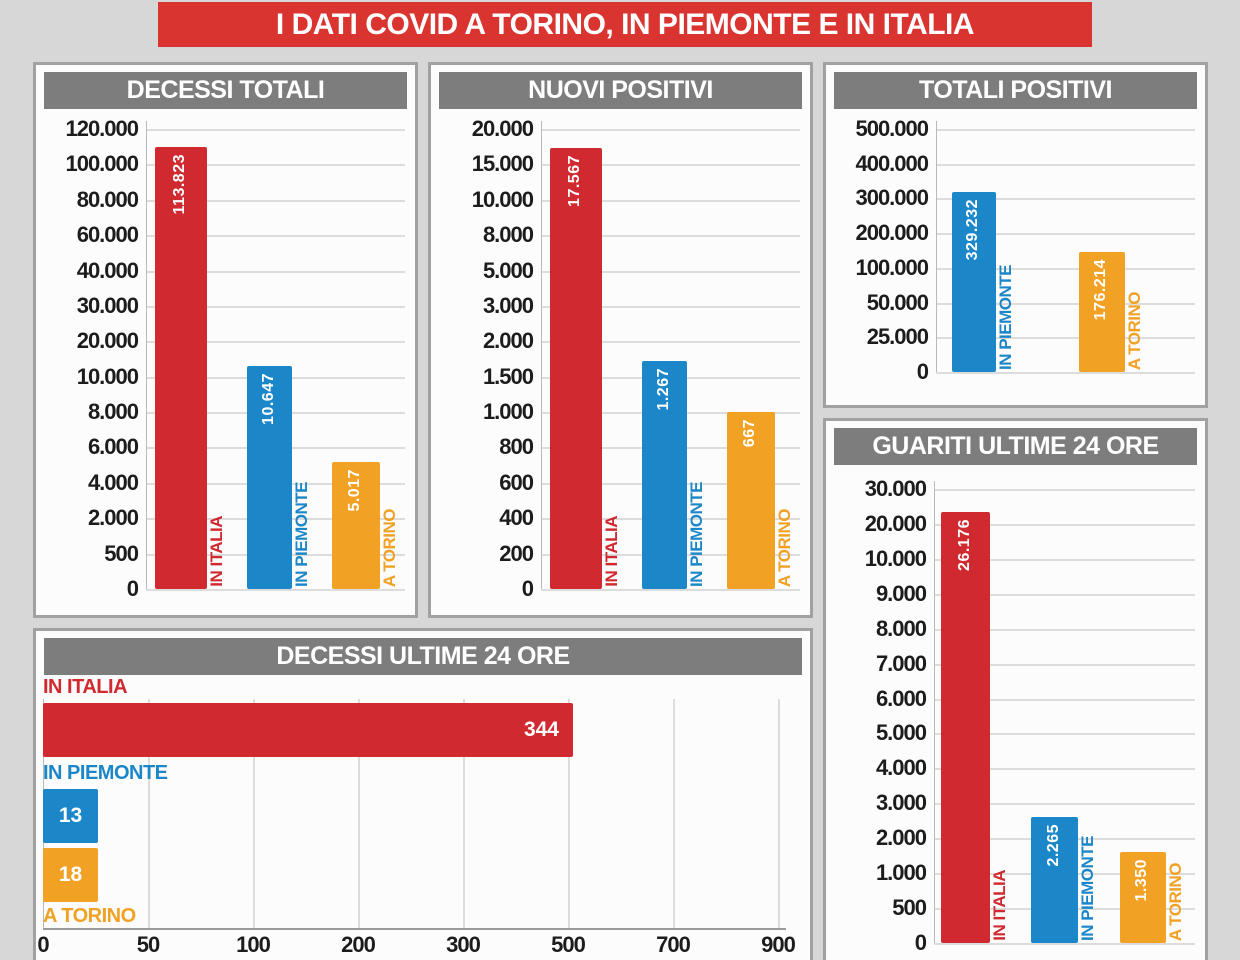 This screenshot has width=1240, height=960. What do you see at coordinates (1015, 90) in the screenshot?
I see `chart-title-totali-positivi: TOTALI POSITIVI` at bounding box center [1015, 90].